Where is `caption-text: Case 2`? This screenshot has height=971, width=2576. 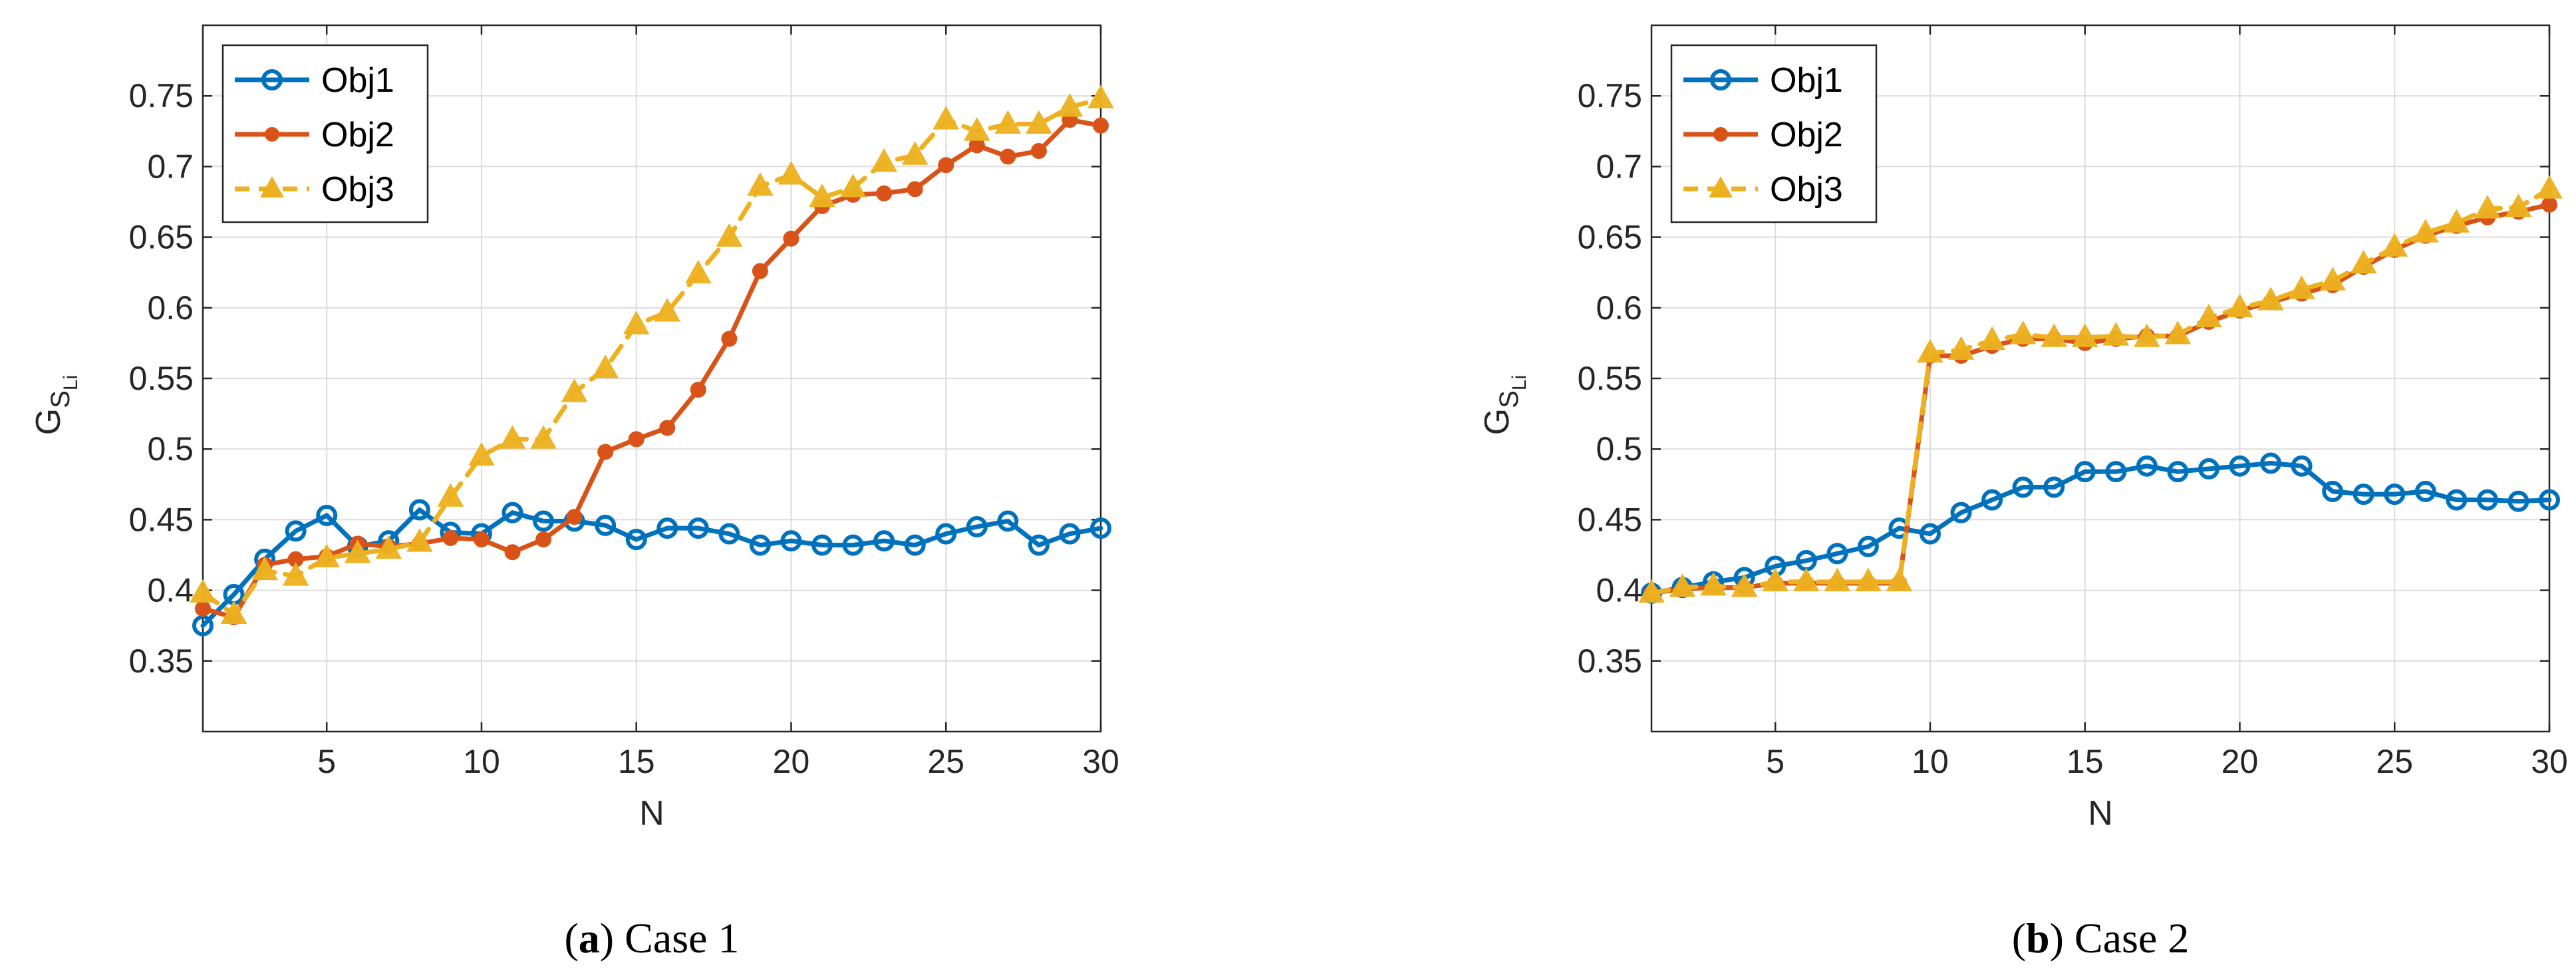 caption-text: Case 2 is located at coordinates (2132, 938).